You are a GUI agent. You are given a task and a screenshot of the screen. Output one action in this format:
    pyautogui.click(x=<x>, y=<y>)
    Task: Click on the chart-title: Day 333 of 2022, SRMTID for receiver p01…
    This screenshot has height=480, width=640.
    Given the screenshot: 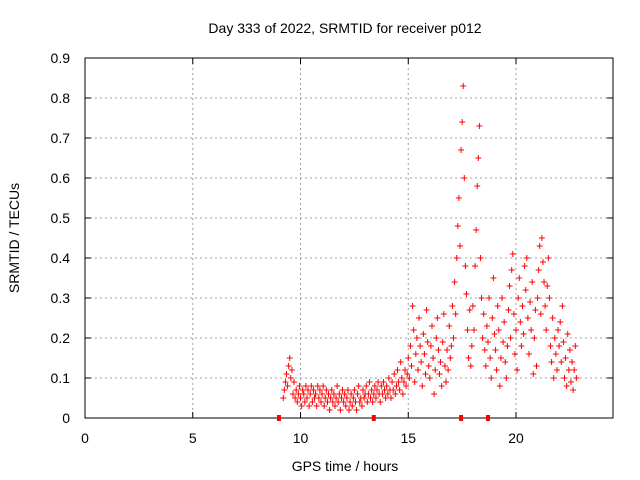 What is the action you would take?
    pyautogui.click(x=344, y=28)
    